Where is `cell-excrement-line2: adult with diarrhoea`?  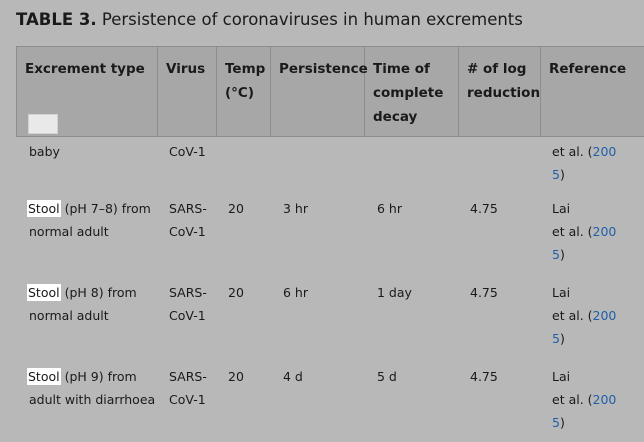 cell-excrement-line2: adult with diarrhoea is located at coordinates (92, 399).